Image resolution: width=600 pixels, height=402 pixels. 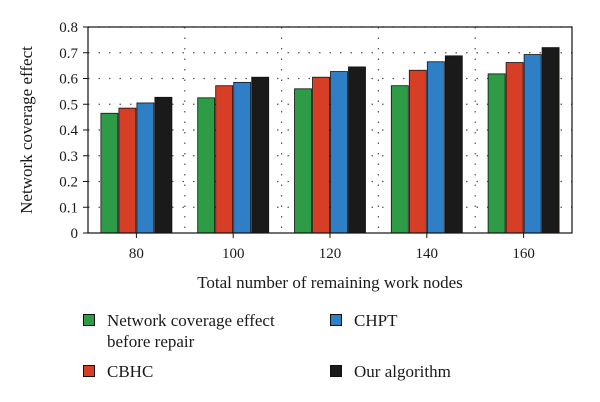 What do you see at coordinates (68, 157) in the screenshot?
I see `y-tick-label: 0.3` at bounding box center [68, 157].